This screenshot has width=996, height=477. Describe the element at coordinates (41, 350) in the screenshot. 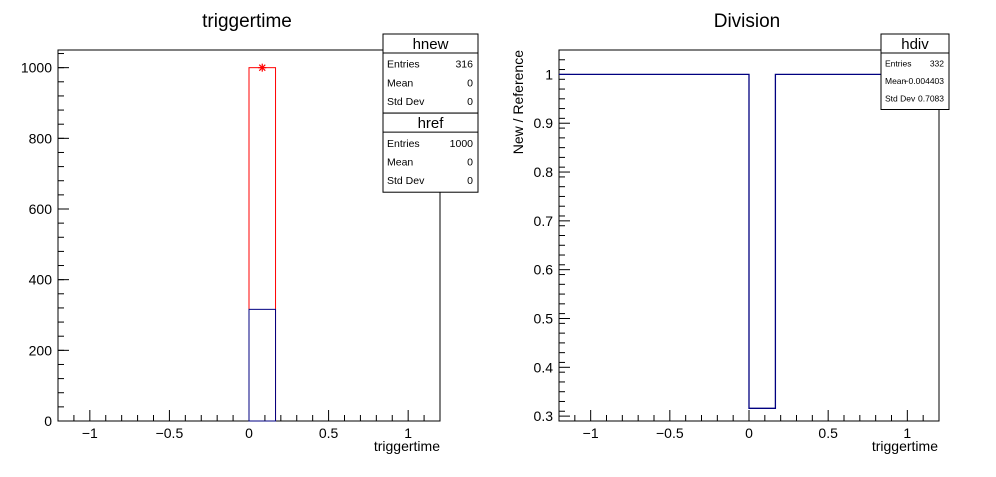

I see `y-tick-label: 200` at that location.